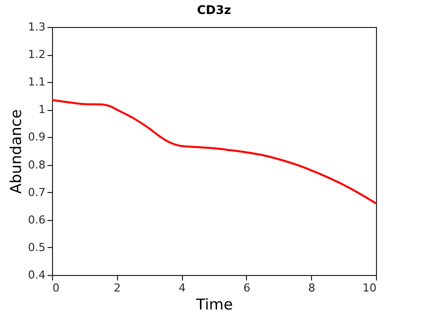 The width and height of the screenshot is (423, 323). Describe the element at coordinates (37, 165) in the screenshot. I see `y-tick-label: 0.8` at that location.